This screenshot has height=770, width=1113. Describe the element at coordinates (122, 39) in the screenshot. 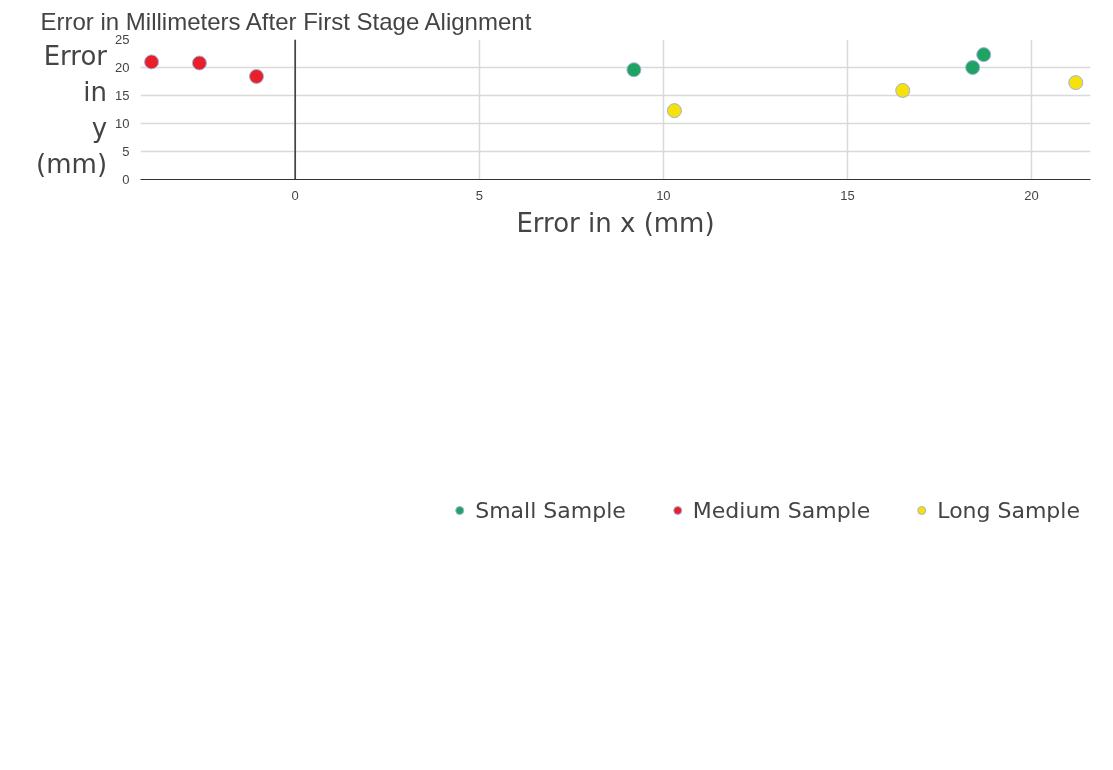

I see `y-tick-label: 25` at that location.